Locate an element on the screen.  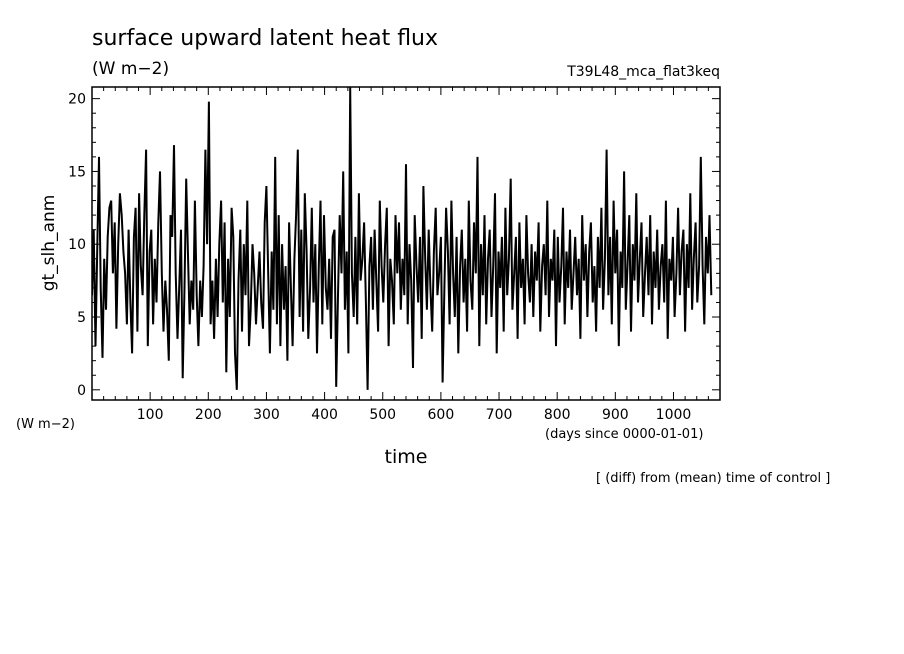
x-tick-label: 1000 is located at coordinates (674, 415).